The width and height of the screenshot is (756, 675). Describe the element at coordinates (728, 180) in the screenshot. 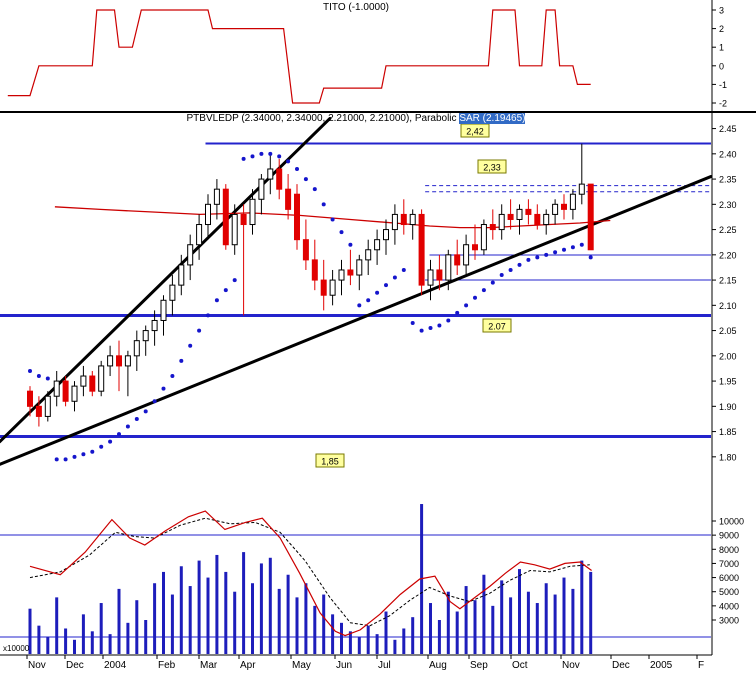

I see `svg-text: 2.35` at that location.